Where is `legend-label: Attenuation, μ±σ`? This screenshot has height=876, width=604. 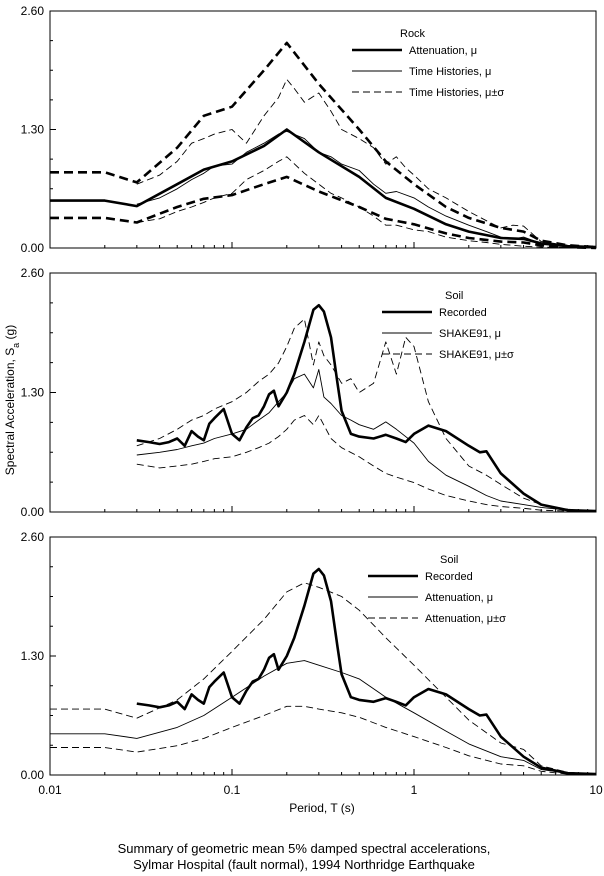
legend-label: Attenuation, μ±σ is located at coordinates (465, 619).